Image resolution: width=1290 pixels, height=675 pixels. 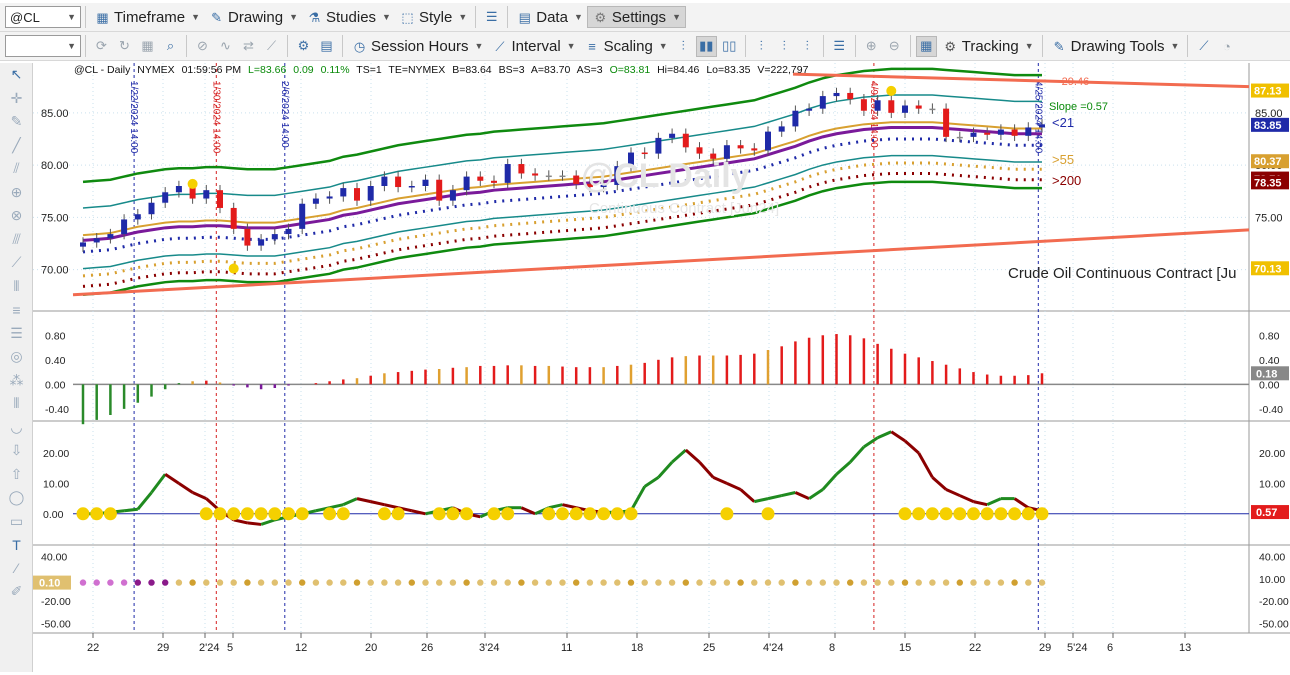 I want to click on anchor-icon: ⊗, so click(x=16, y=215).